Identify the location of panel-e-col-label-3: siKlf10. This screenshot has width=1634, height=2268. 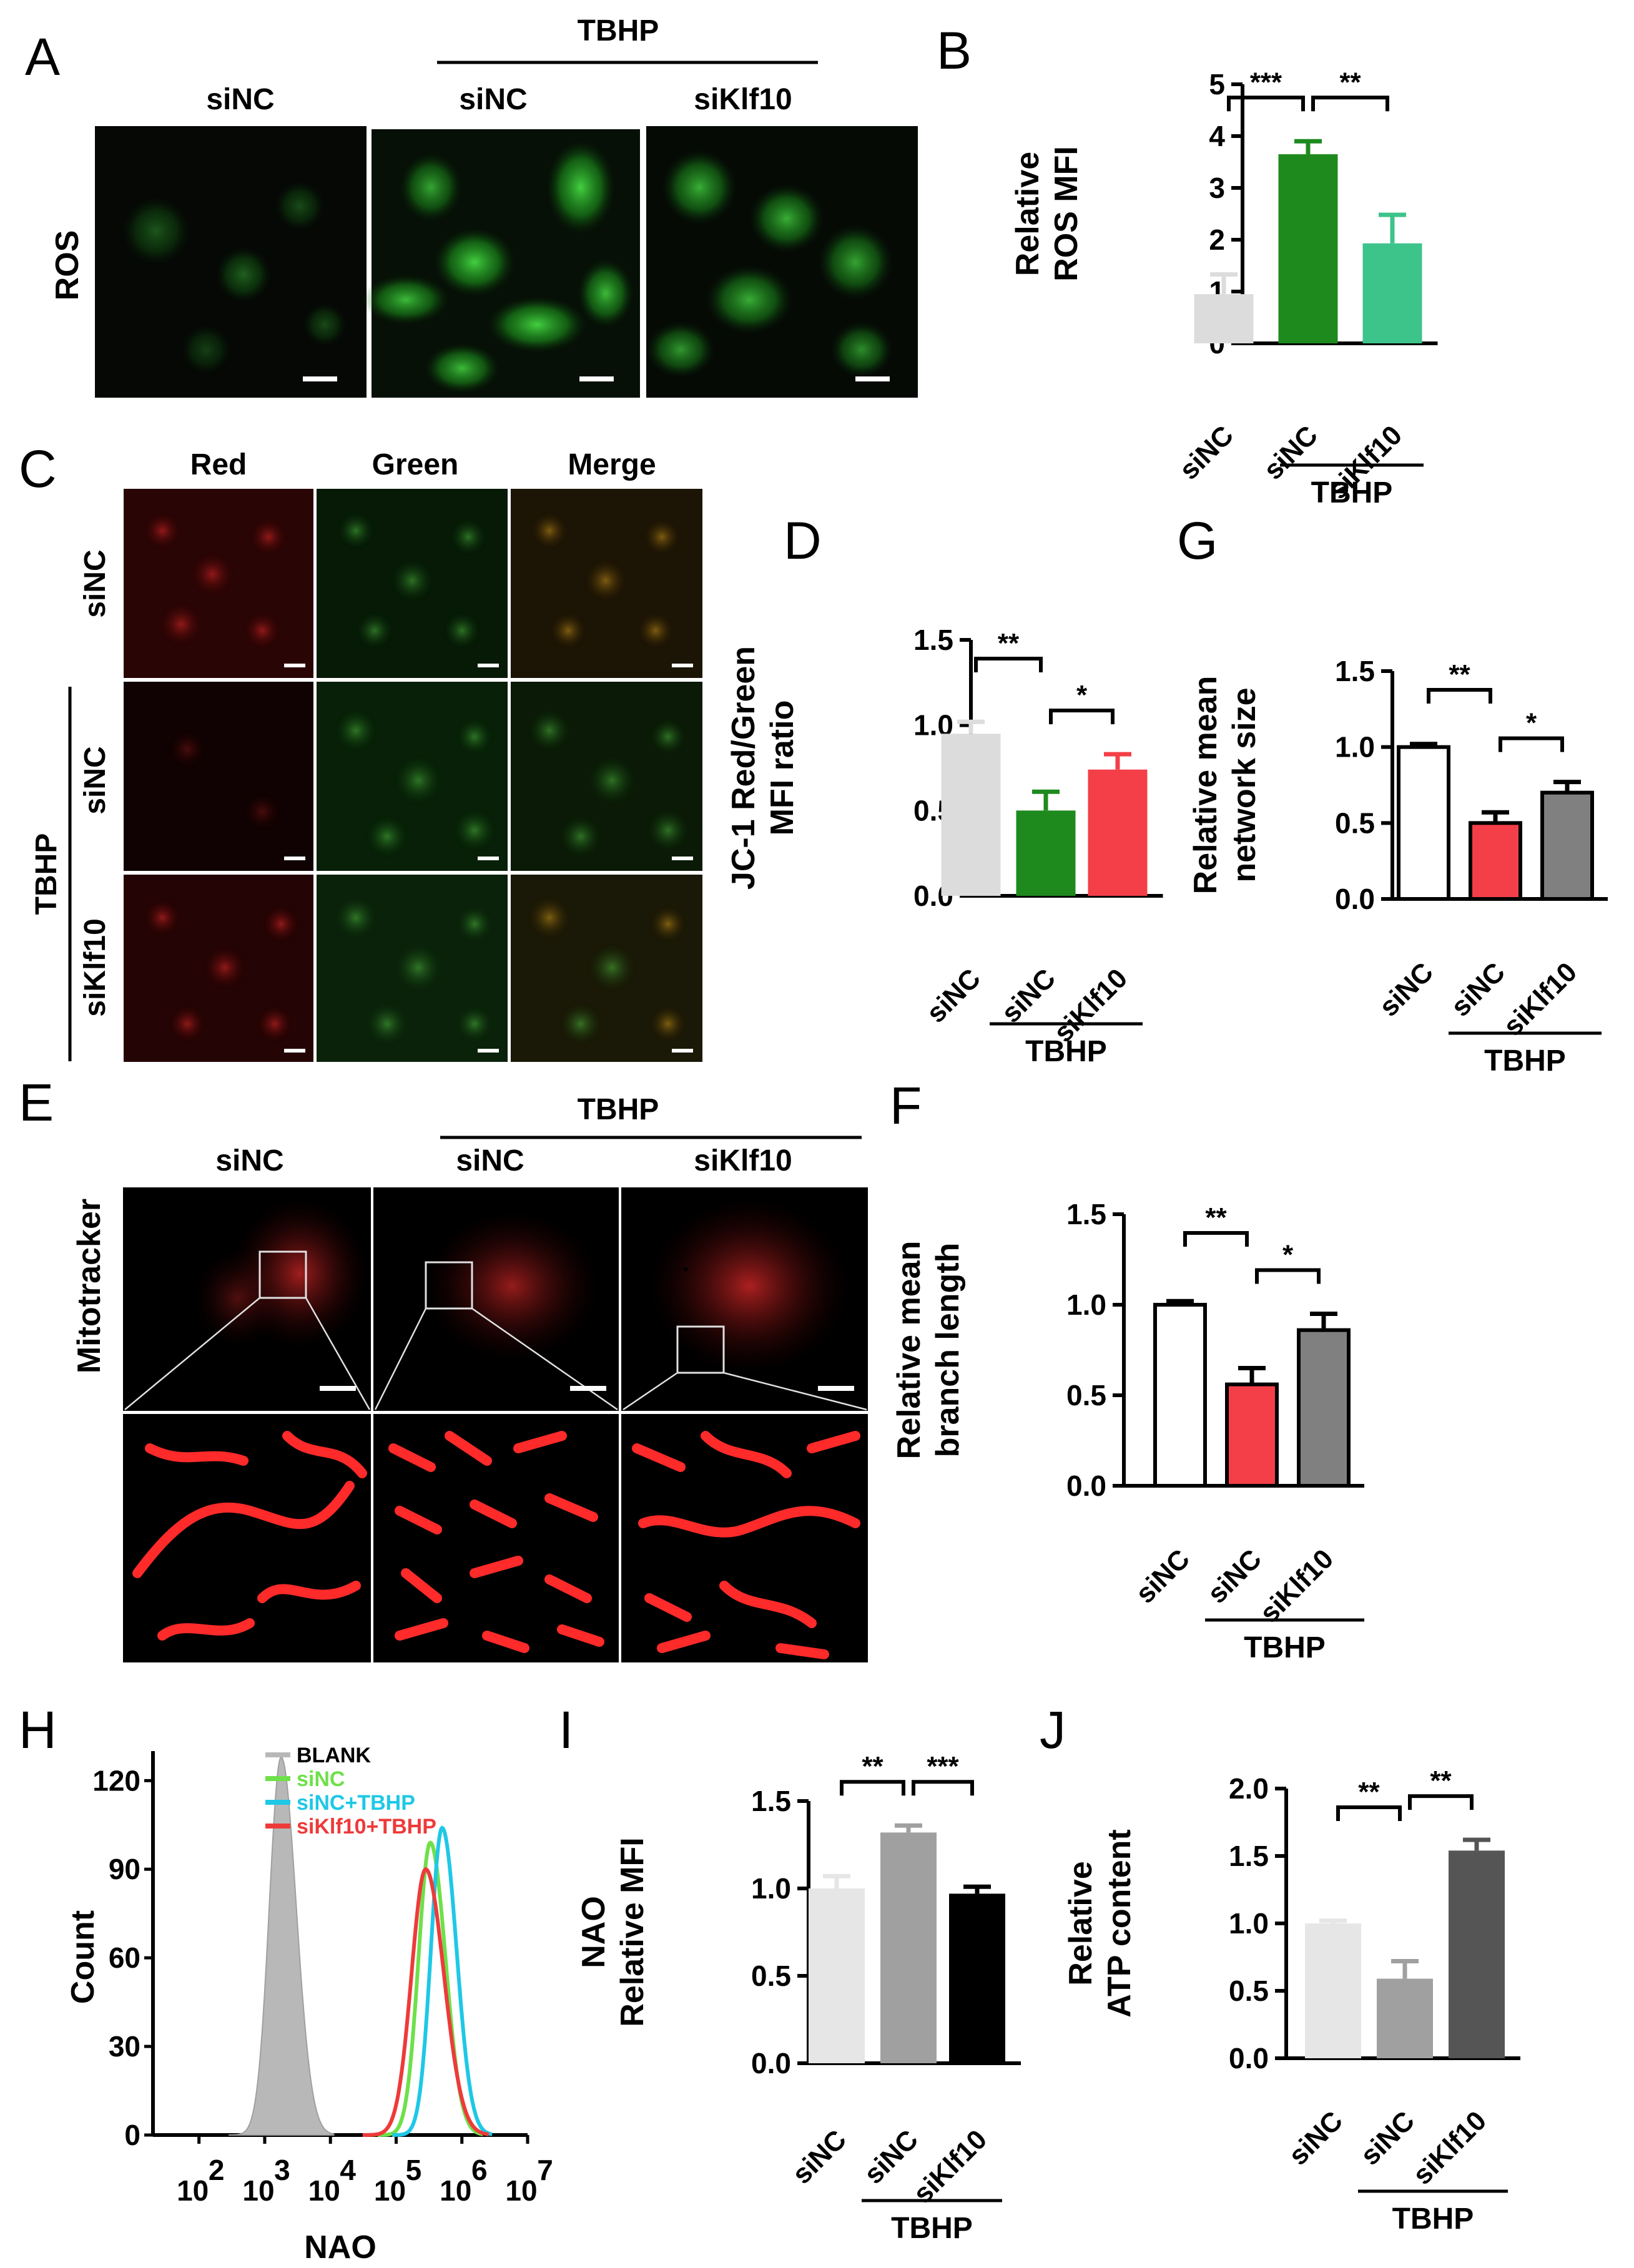
(743, 1160).